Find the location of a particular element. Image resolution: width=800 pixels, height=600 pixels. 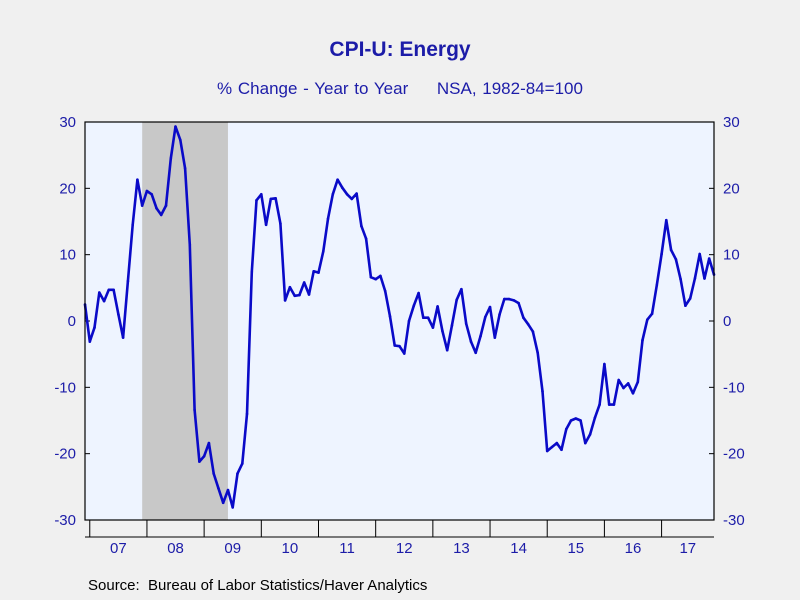

y-tick-label-left: 0 is located at coordinates (72, 321).